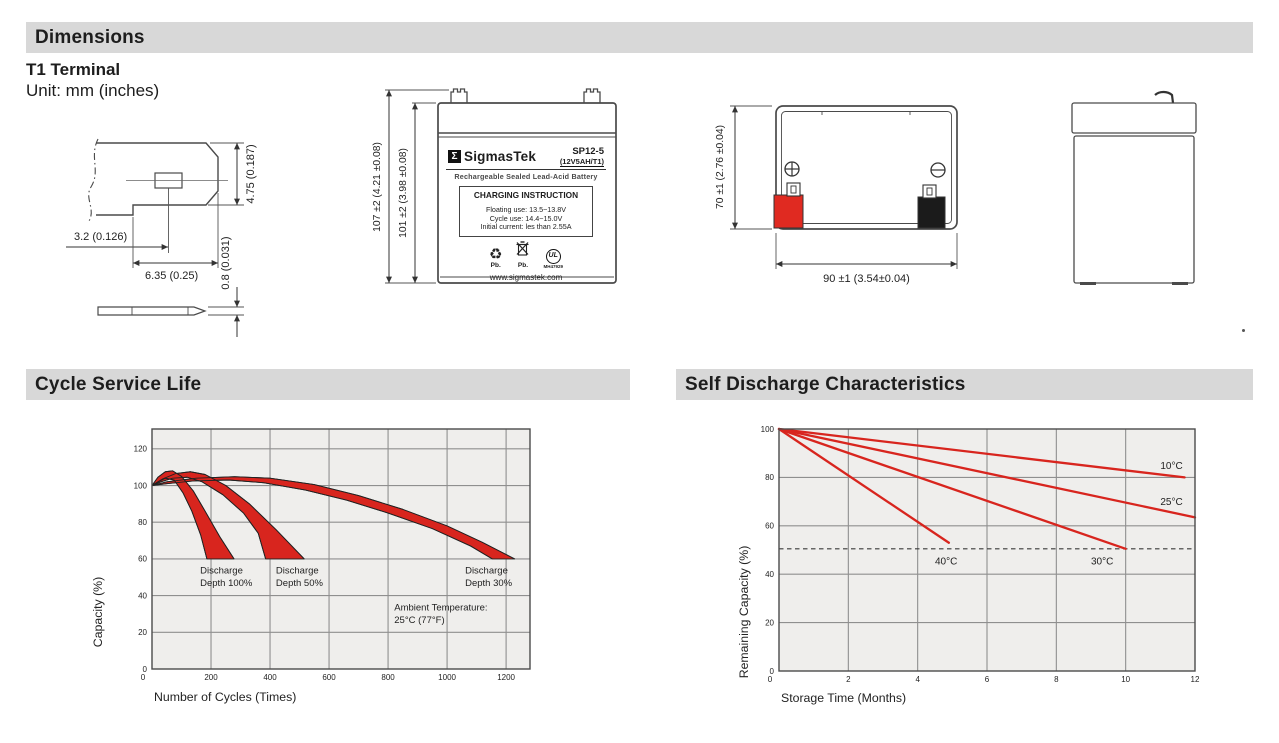 The height and width of the screenshot is (743, 1279). What do you see at coordinates (1056, 679) in the screenshot?
I see `x-tick-label: 8` at bounding box center [1056, 679].